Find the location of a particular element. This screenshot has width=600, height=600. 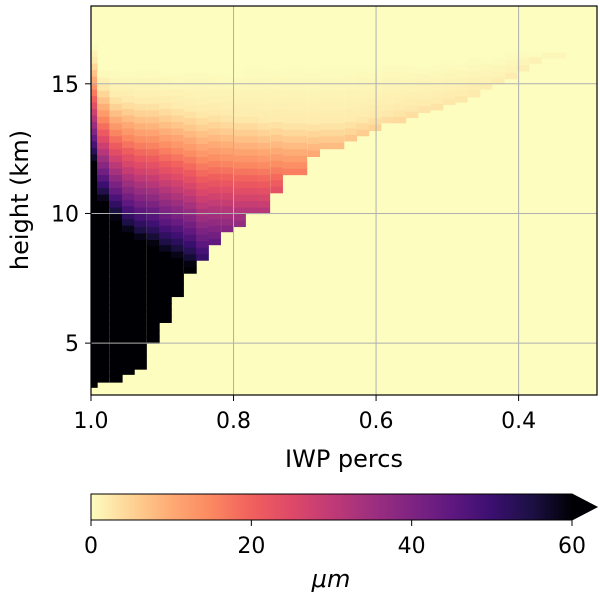

colorbar-outline is located at coordinates (344, 507).